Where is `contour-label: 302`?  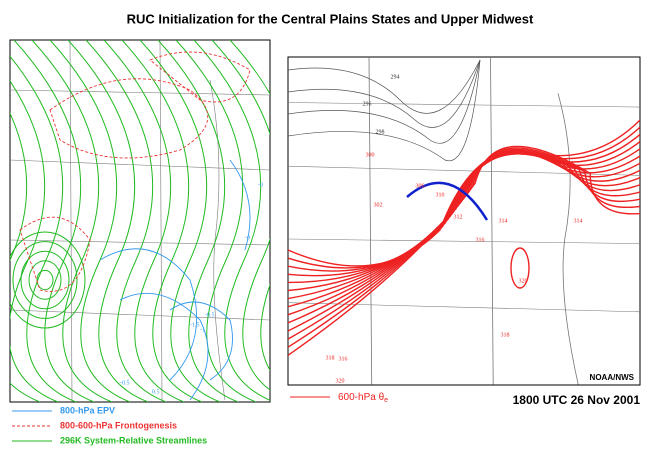
contour-label: 302 is located at coordinates (378, 205).